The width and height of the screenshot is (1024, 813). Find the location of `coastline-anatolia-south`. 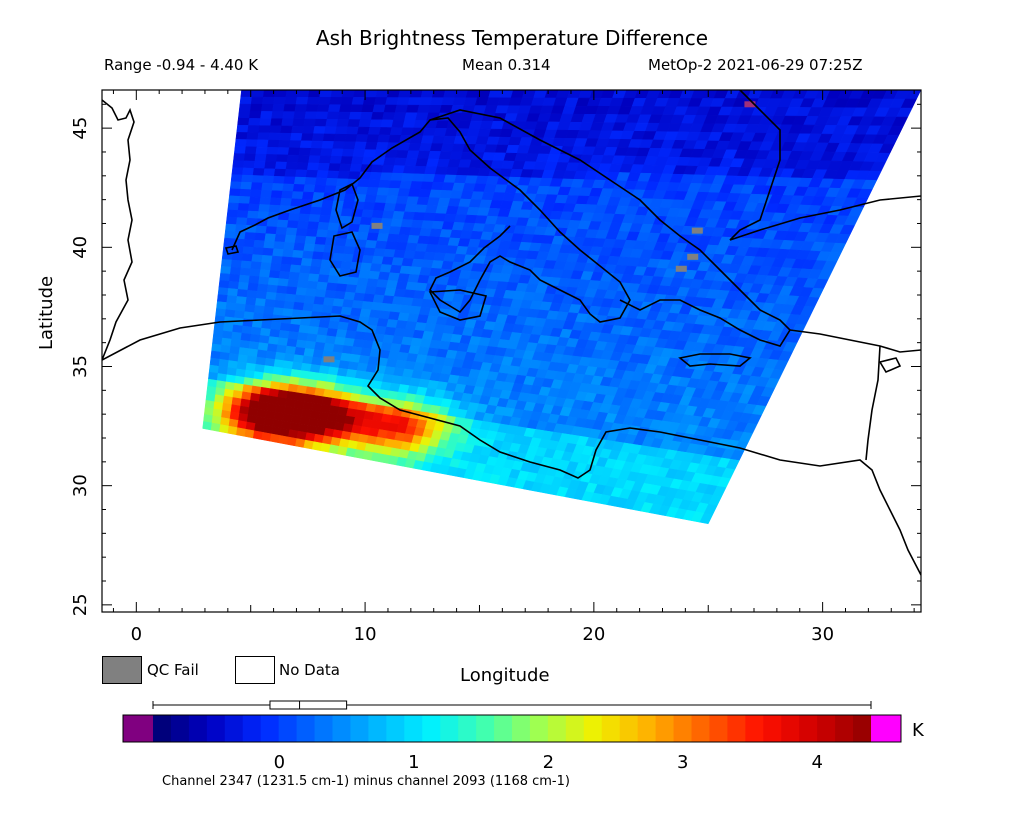

coastline-anatolia-south is located at coordinates (855, 341).